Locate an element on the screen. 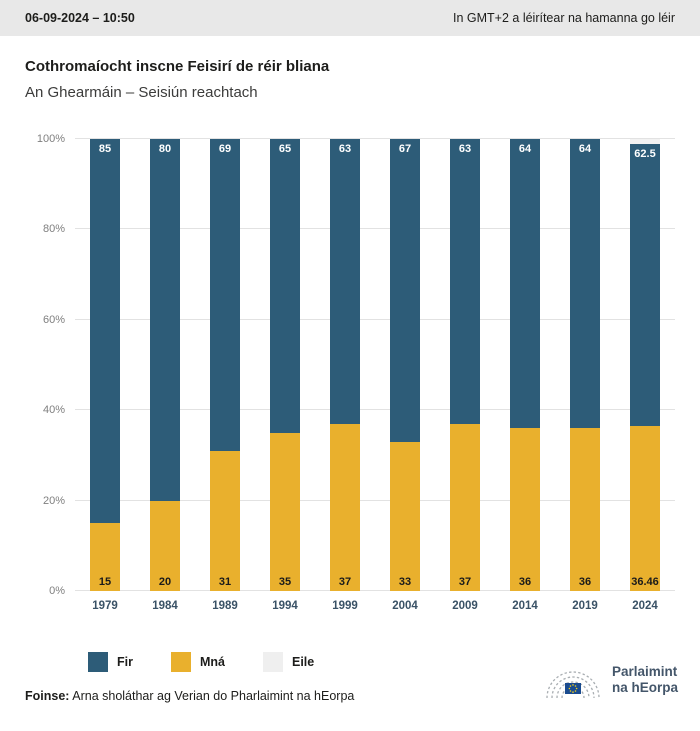  legend-label: Eile is located at coordinates (303, 662).